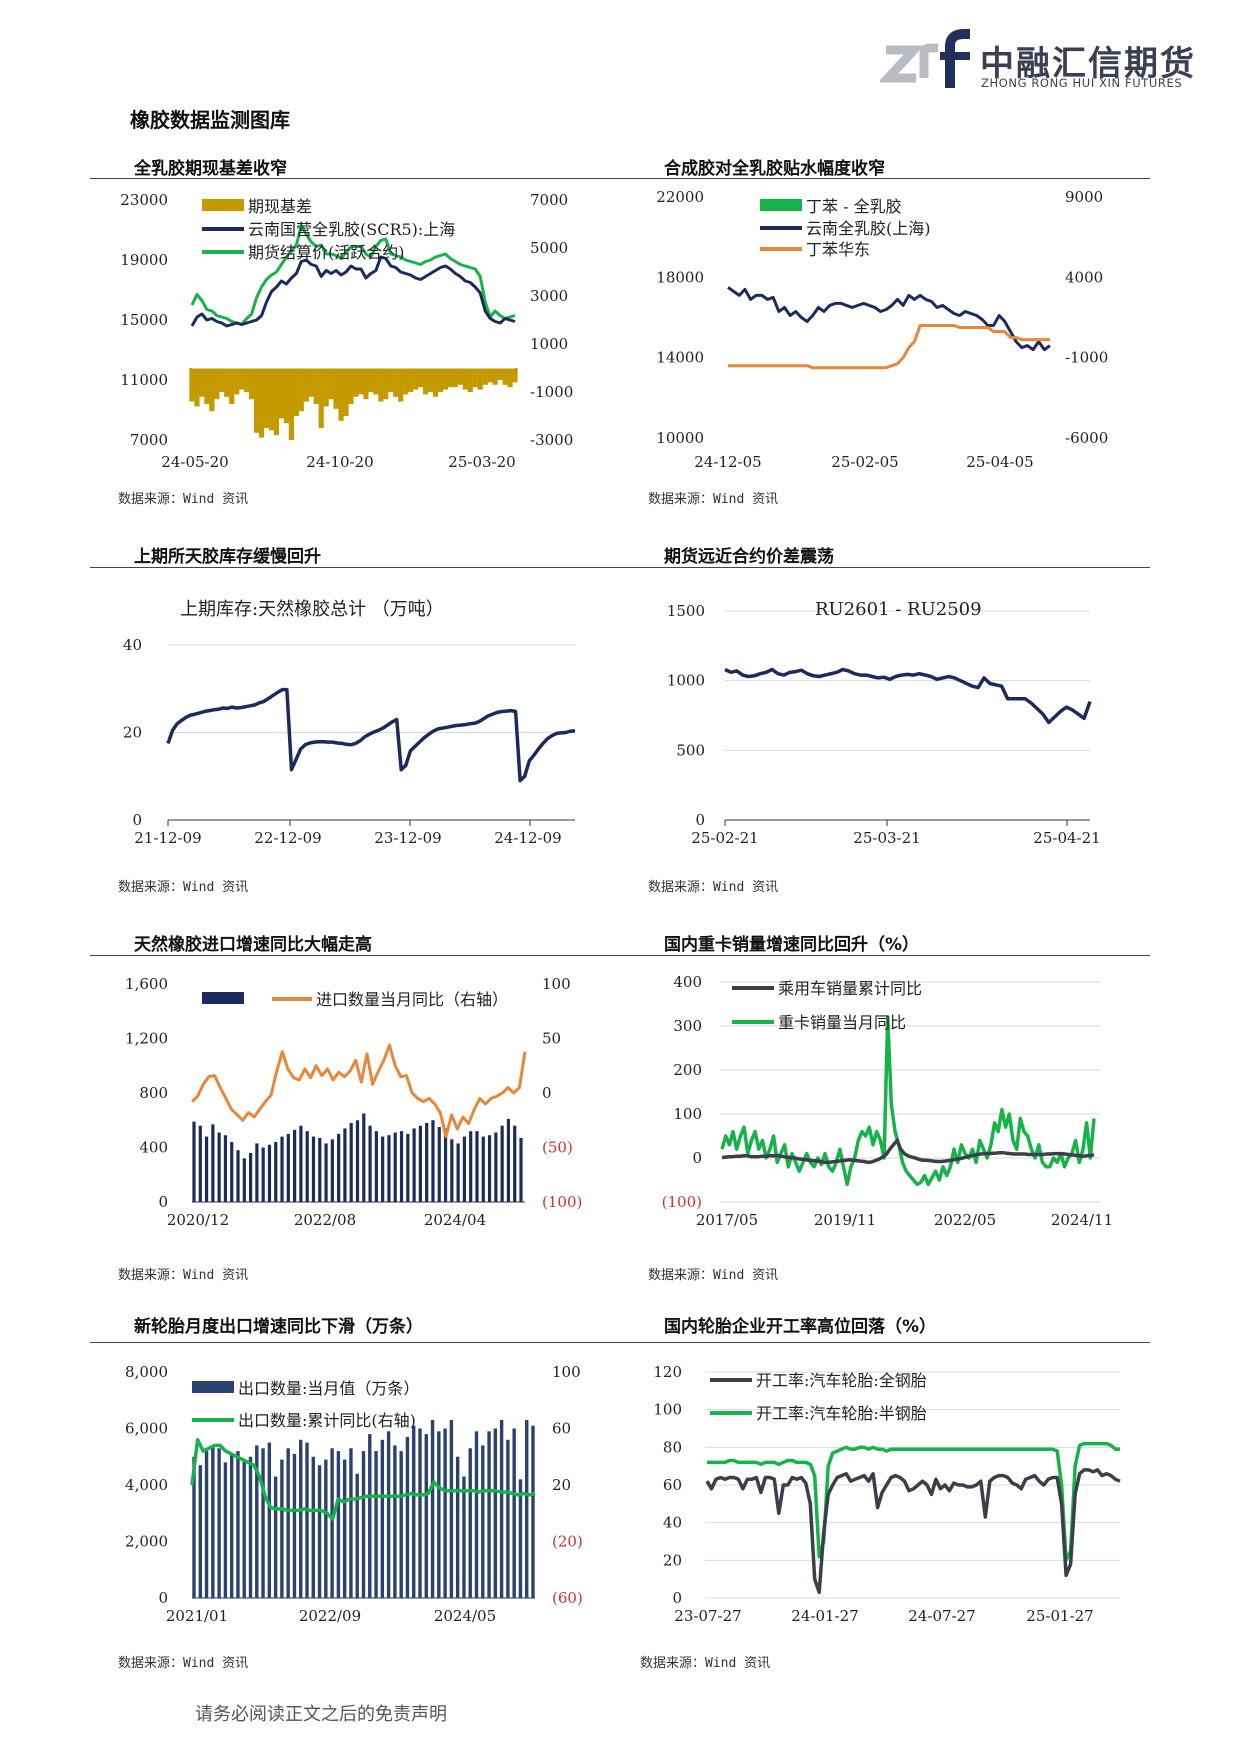  What do you see at coordinates (690, 750) in the screenshot?
I see `c4-y-tick: 500` at bounding box center [690, 750].